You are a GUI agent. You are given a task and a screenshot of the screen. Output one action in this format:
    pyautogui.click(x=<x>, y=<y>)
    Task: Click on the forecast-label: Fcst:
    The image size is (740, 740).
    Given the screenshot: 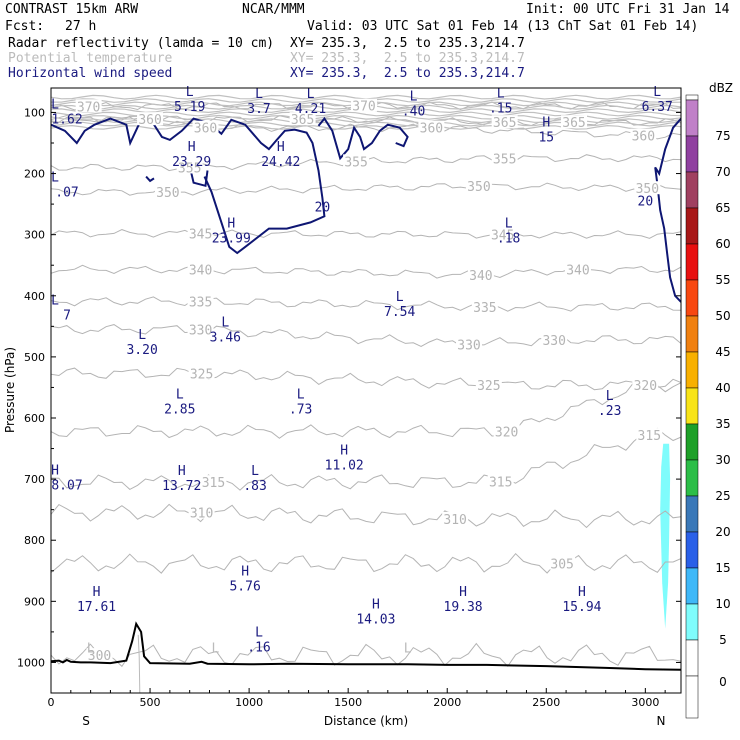 What is the action you would take?
    pyautogui.click(x=25, y=26)
    